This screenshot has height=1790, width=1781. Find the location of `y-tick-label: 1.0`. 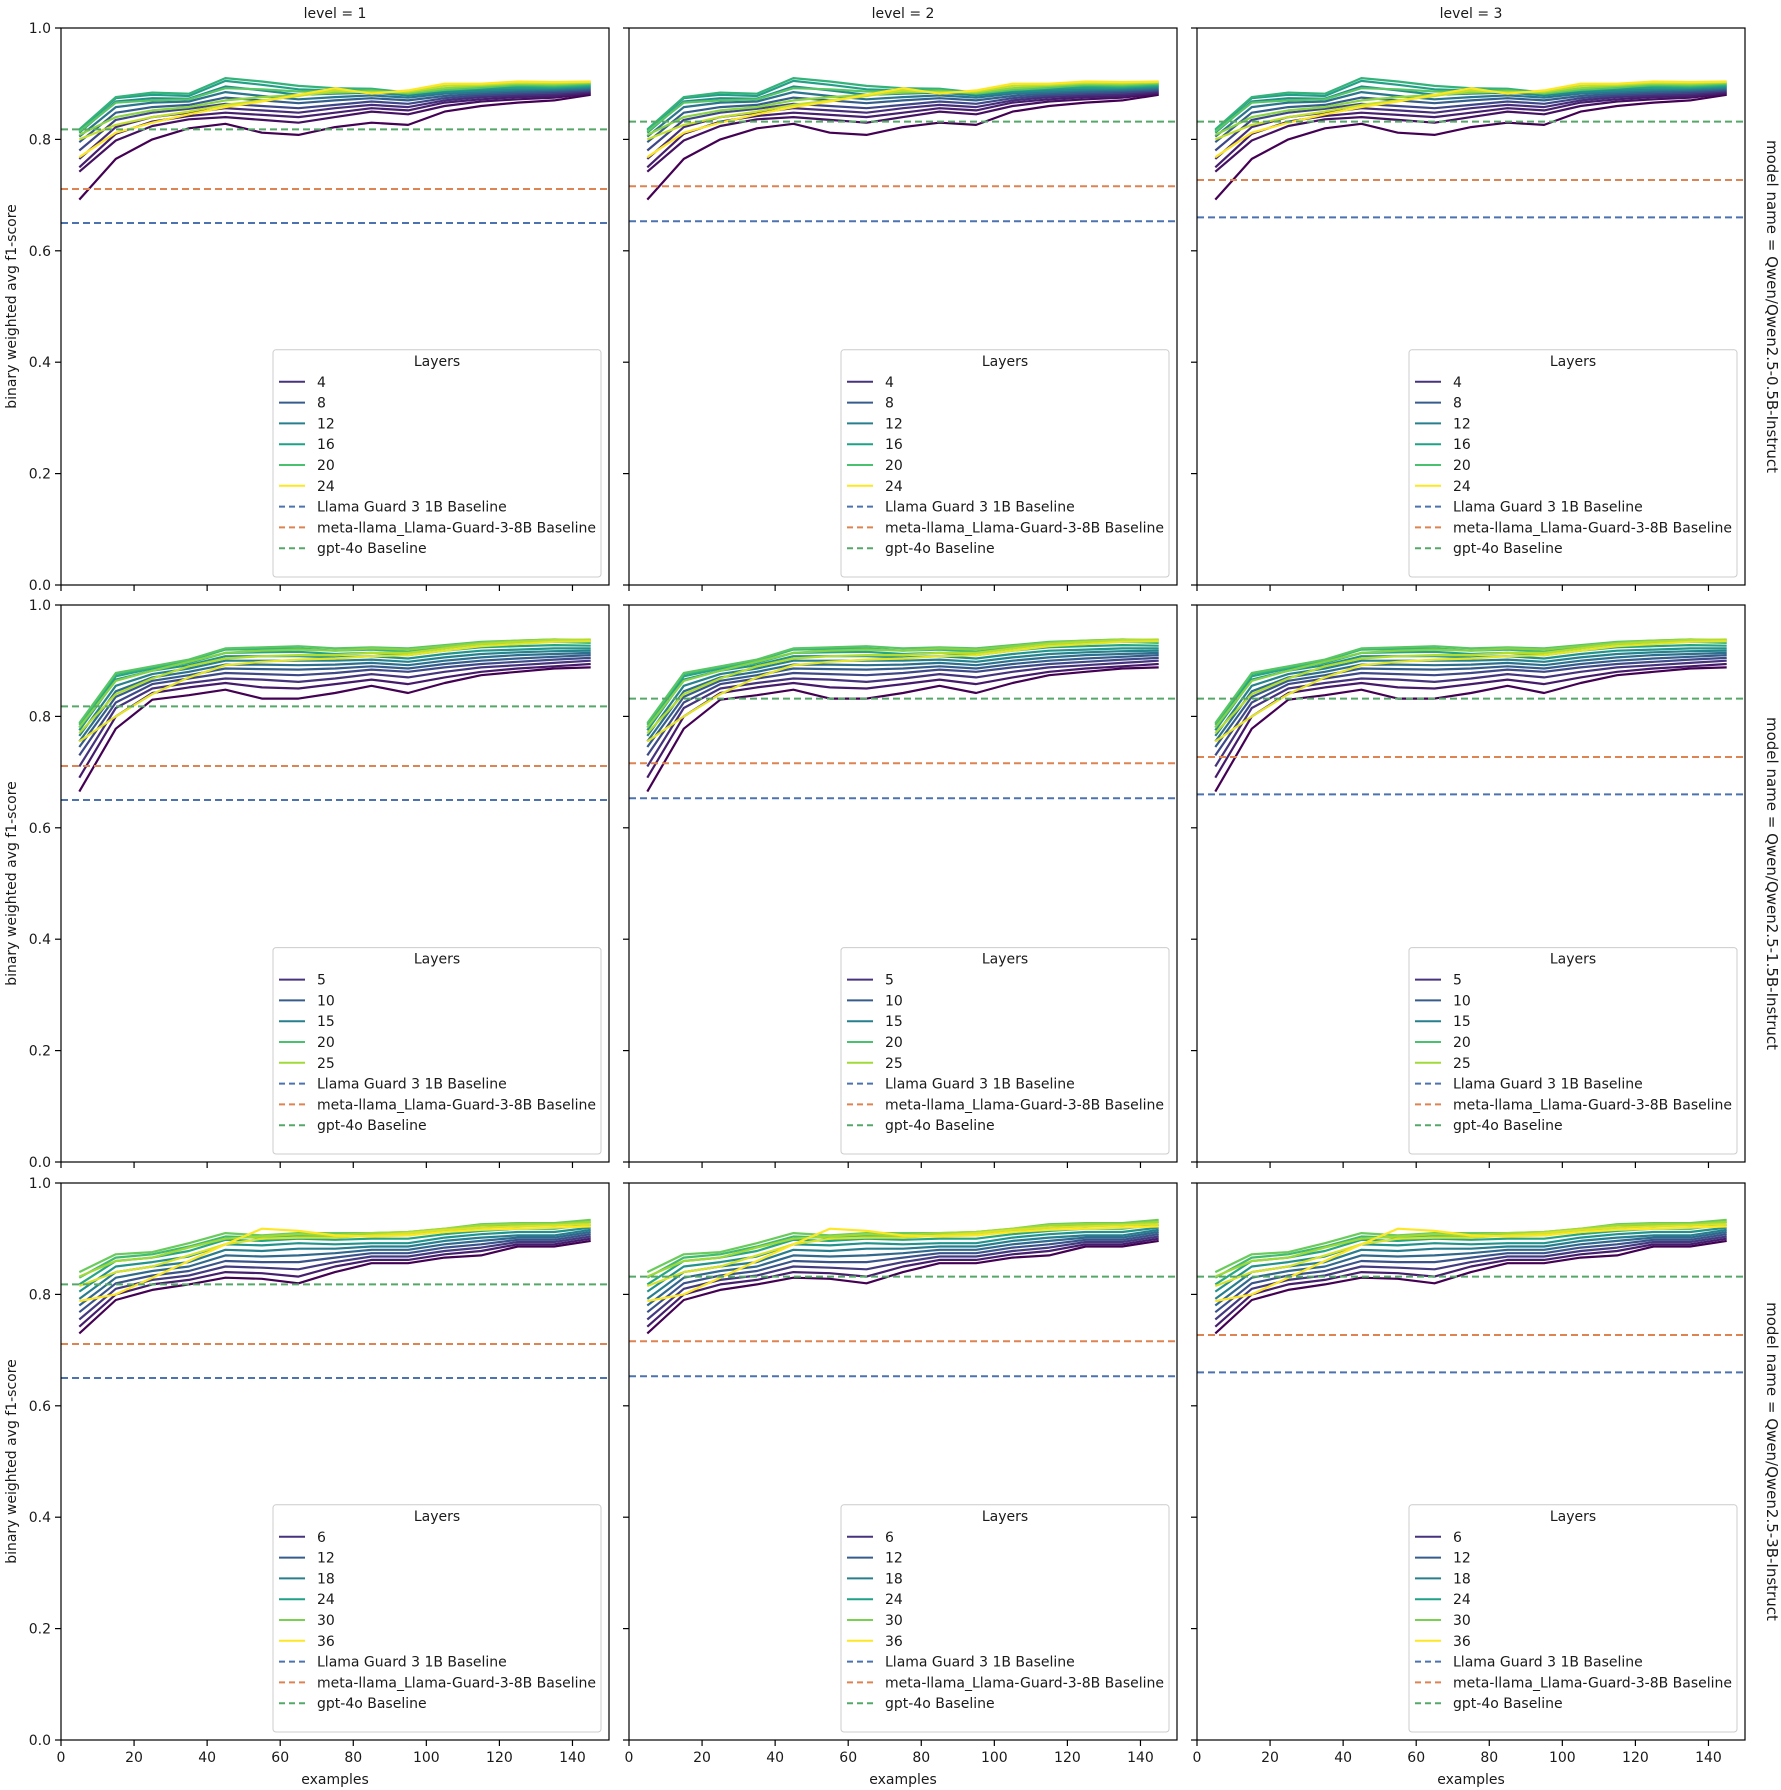

y-tick-label: 1.0 is located at coordinates (40, 29).